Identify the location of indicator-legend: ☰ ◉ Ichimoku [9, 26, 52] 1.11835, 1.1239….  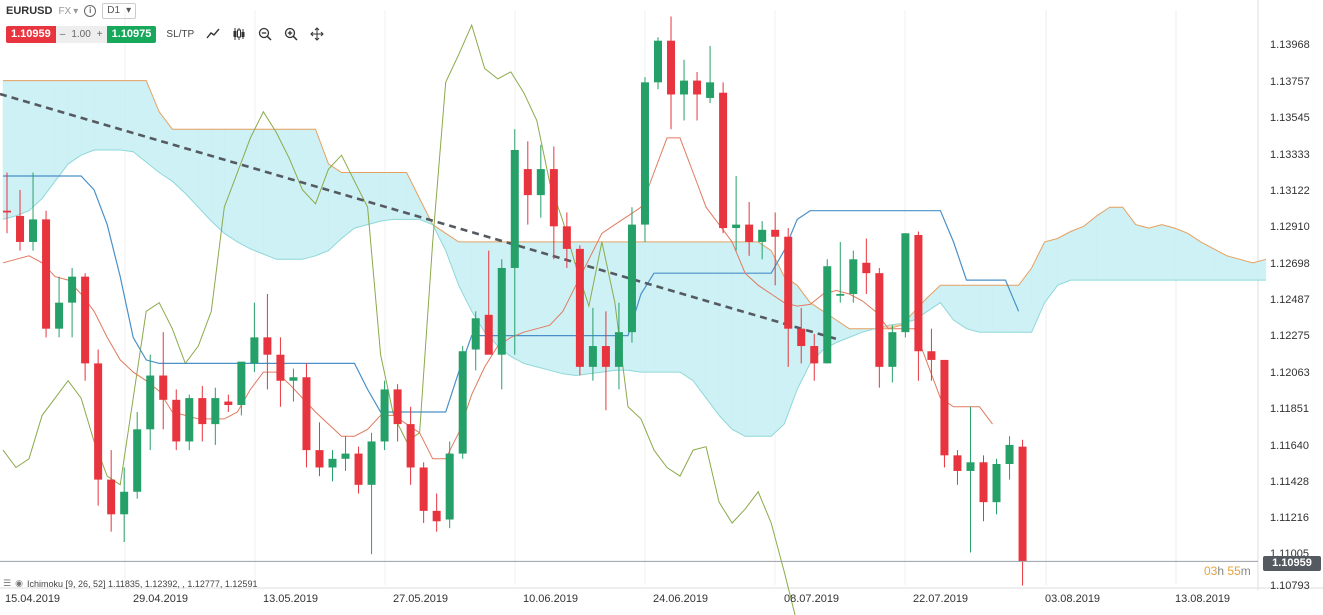
(130, 583).